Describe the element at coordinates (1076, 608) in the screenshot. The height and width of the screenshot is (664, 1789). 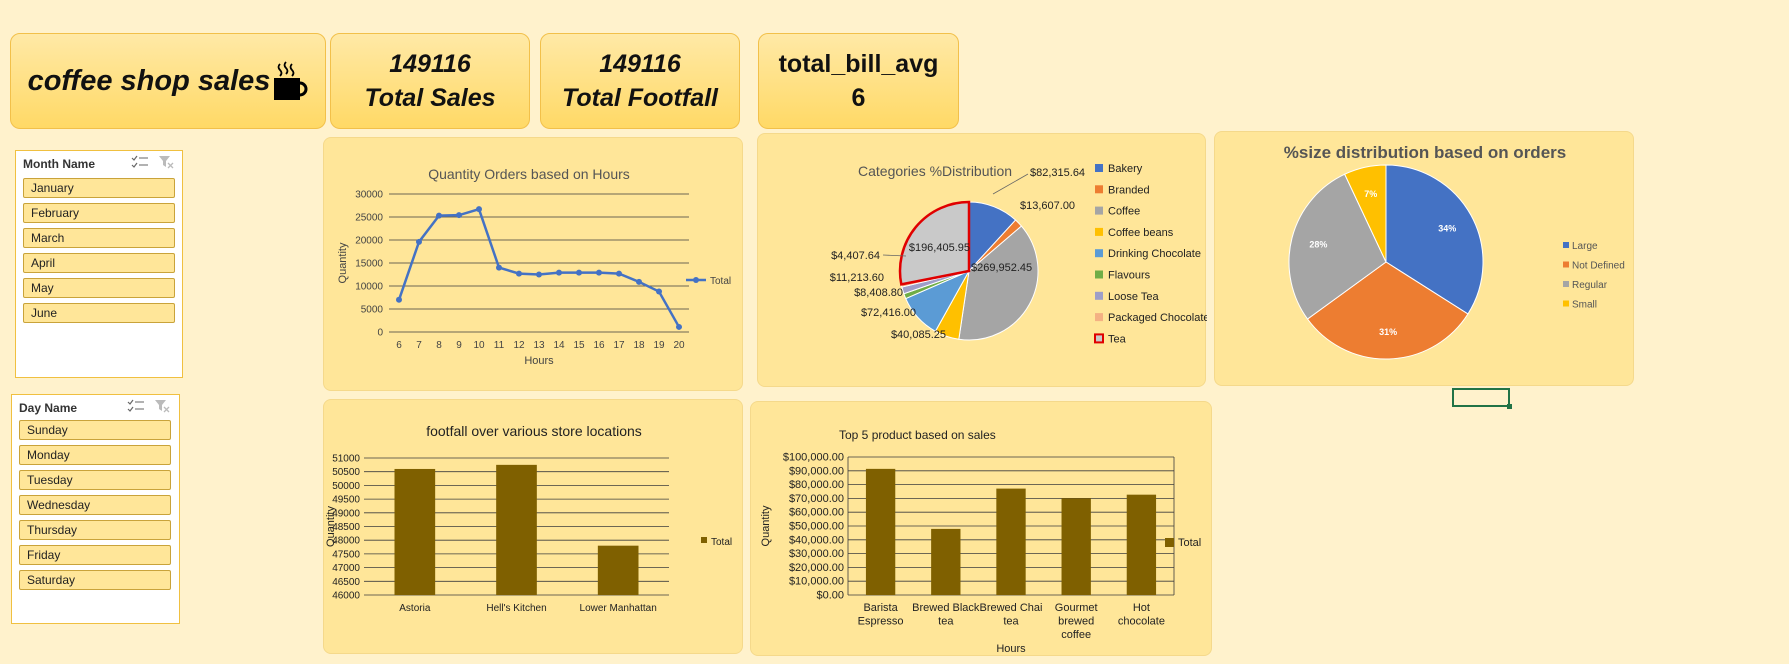
I see `x-tick-label: Gourmet` at that location.